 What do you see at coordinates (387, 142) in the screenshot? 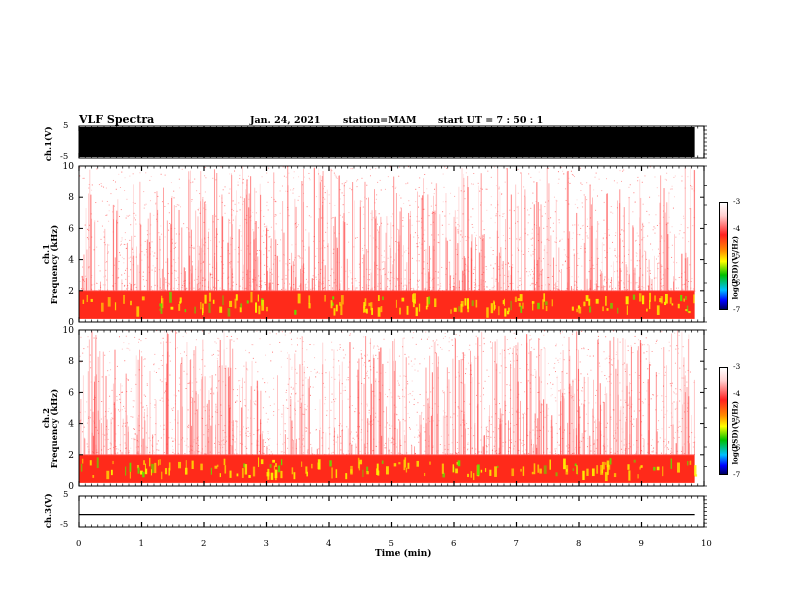
I see `ch1-waveform-band` at bounding box center [387, 142].